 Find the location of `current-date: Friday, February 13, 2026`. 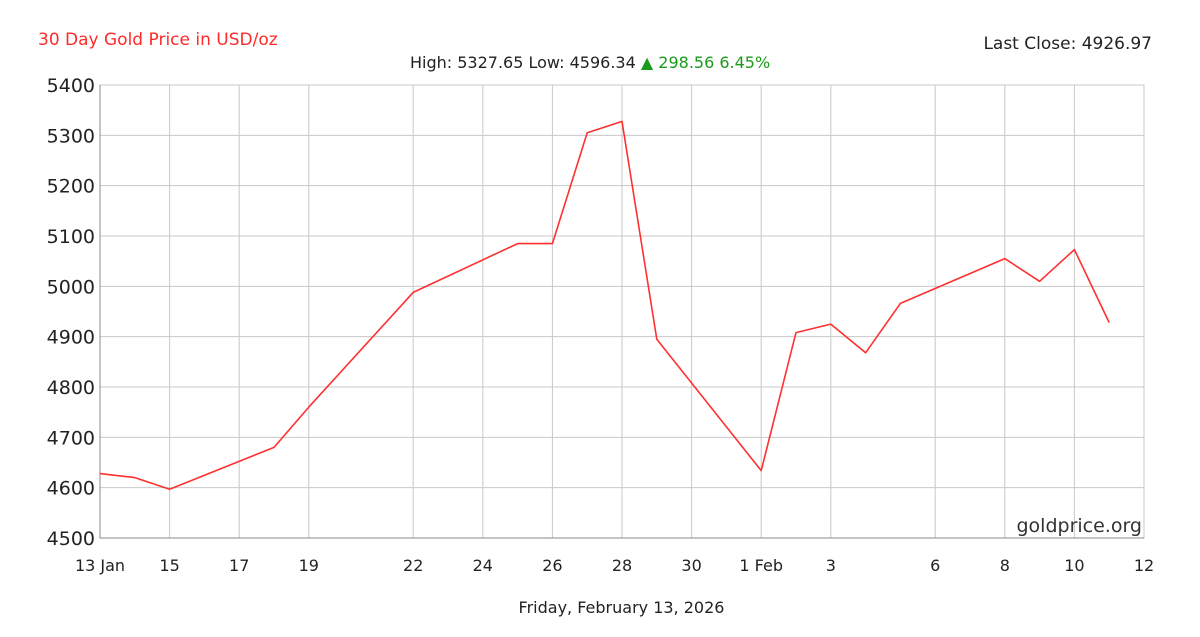

current-date: Friday, February 13, 2026 is located at coordinates (621, 607).